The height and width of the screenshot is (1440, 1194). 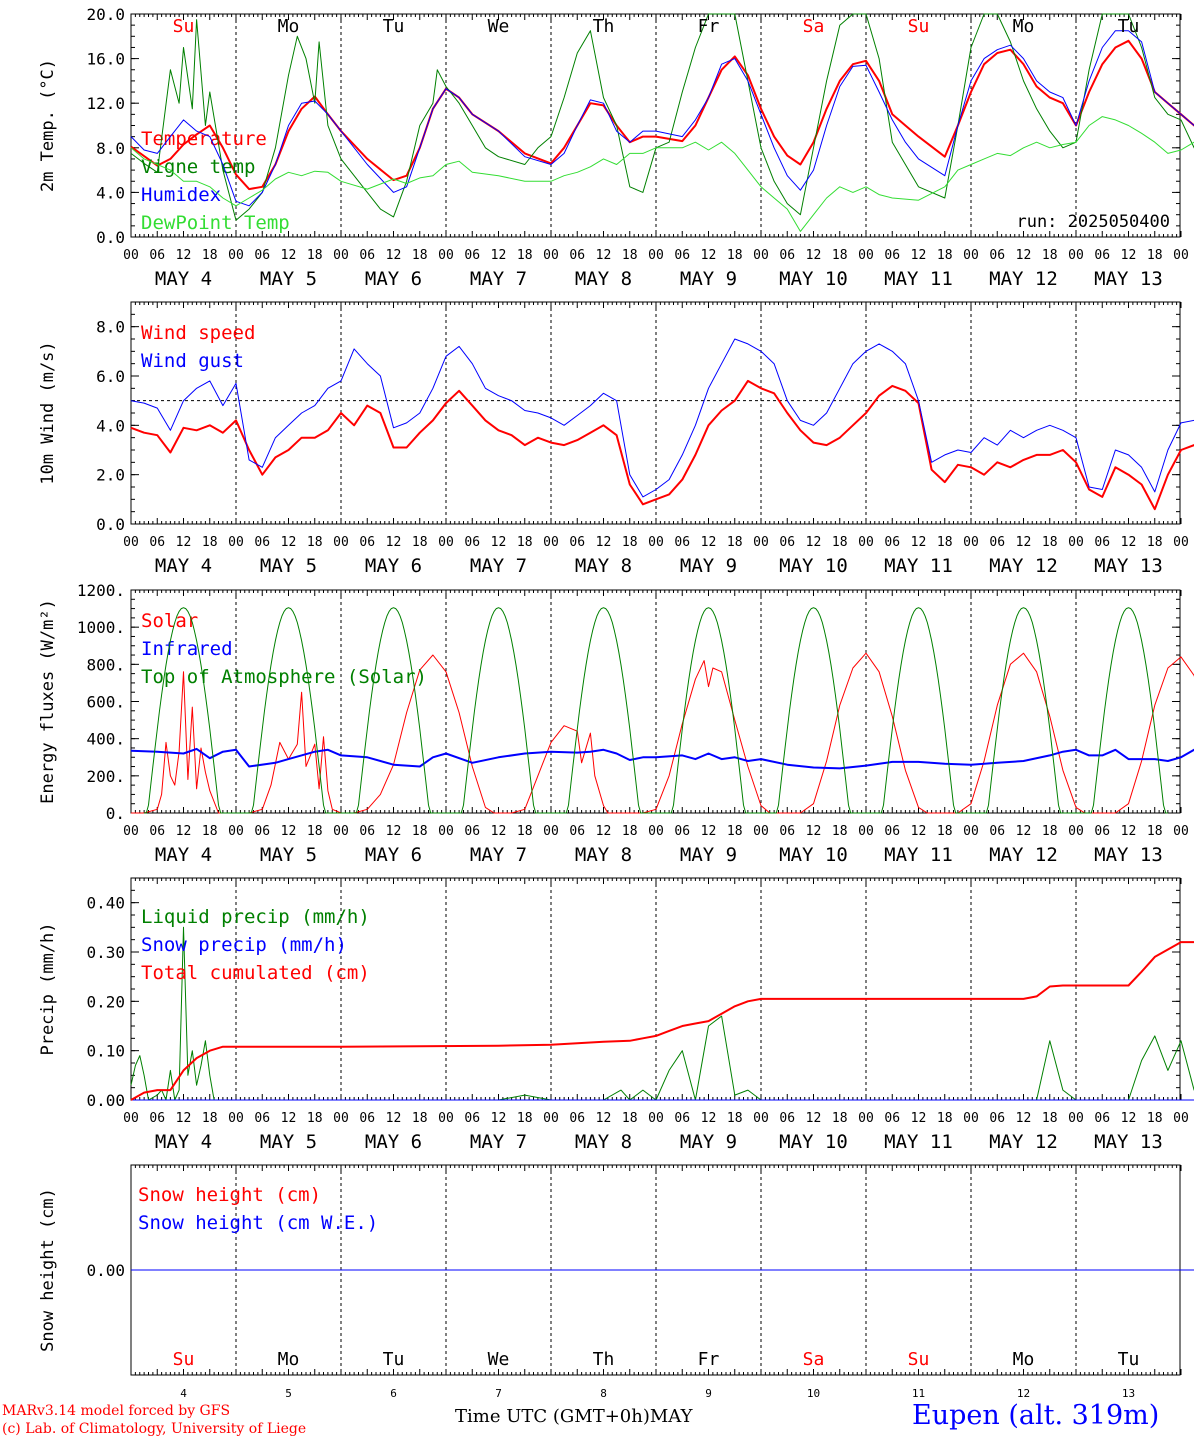 I want to click on legend-entry: Humidex, so click(x=181, y=195).